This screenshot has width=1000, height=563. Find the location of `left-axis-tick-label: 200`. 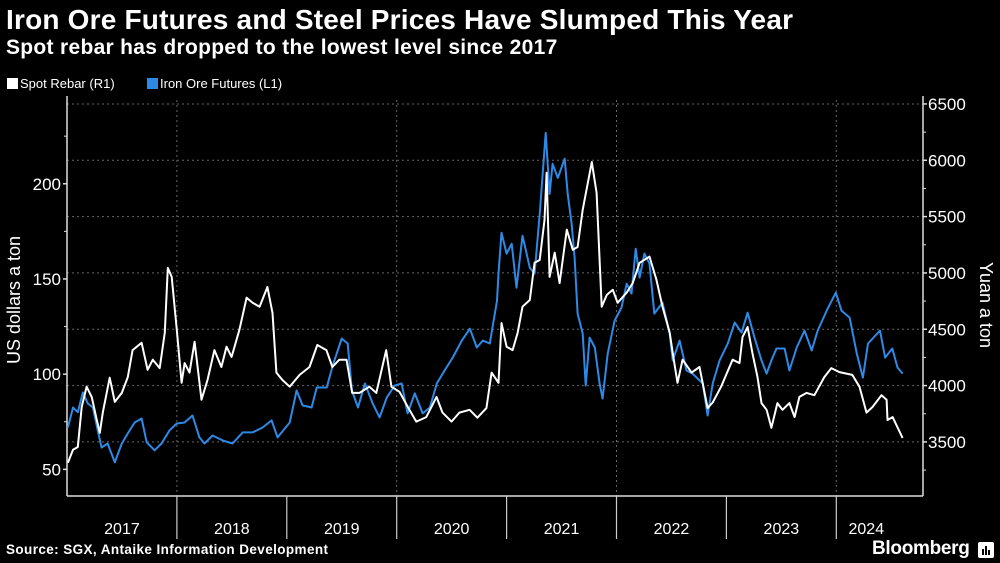

left-axis-tick-label: 200 is located at coordinates (47, 184).